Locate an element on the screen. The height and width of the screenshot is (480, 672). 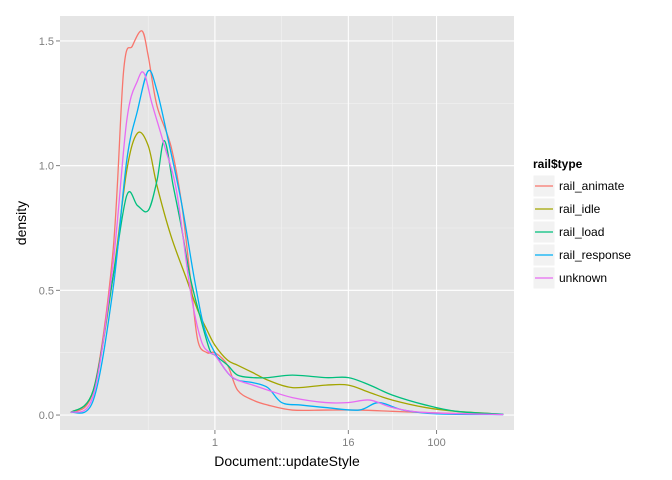
y-tick-label: 0.5 is located at coordinates (46, 291).